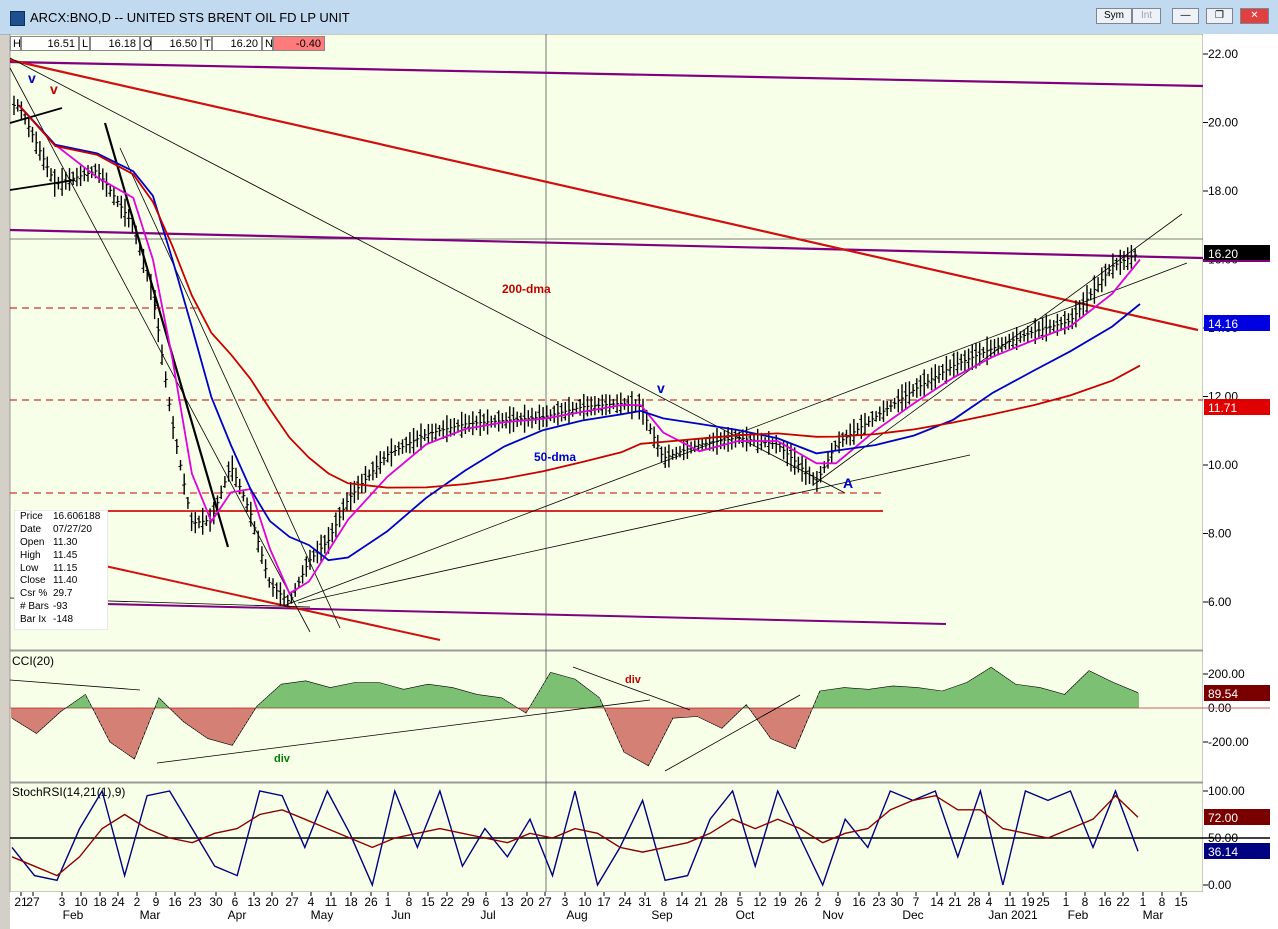 This screenshot has width=1278, height=929. I want to click on ma50-value-badge-bg, so click(1237, 323).